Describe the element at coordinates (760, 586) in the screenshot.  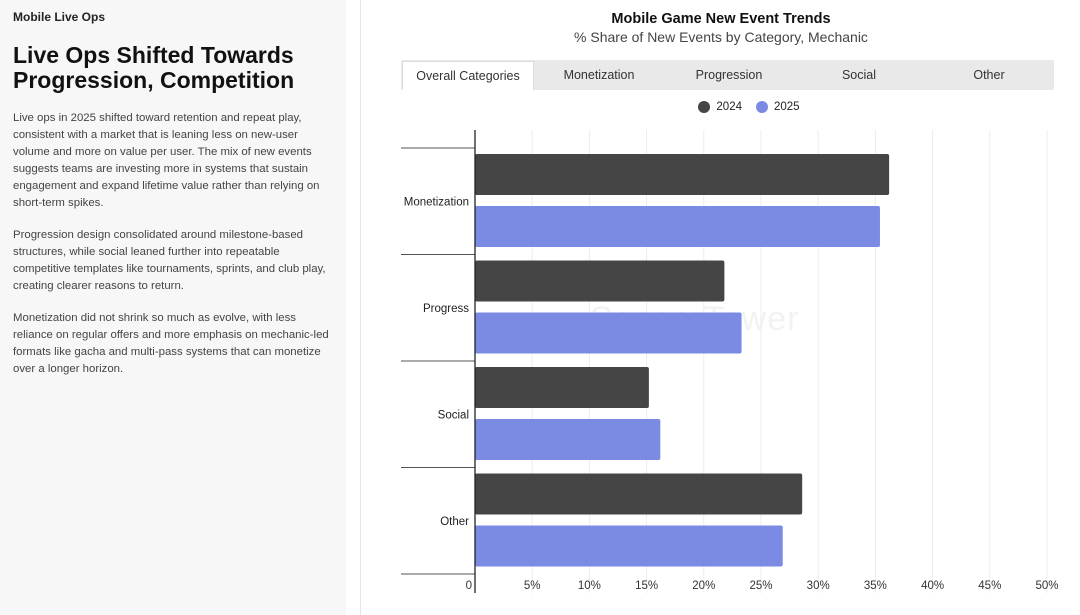
I see `x-tick-label-25: 25%` at that location.